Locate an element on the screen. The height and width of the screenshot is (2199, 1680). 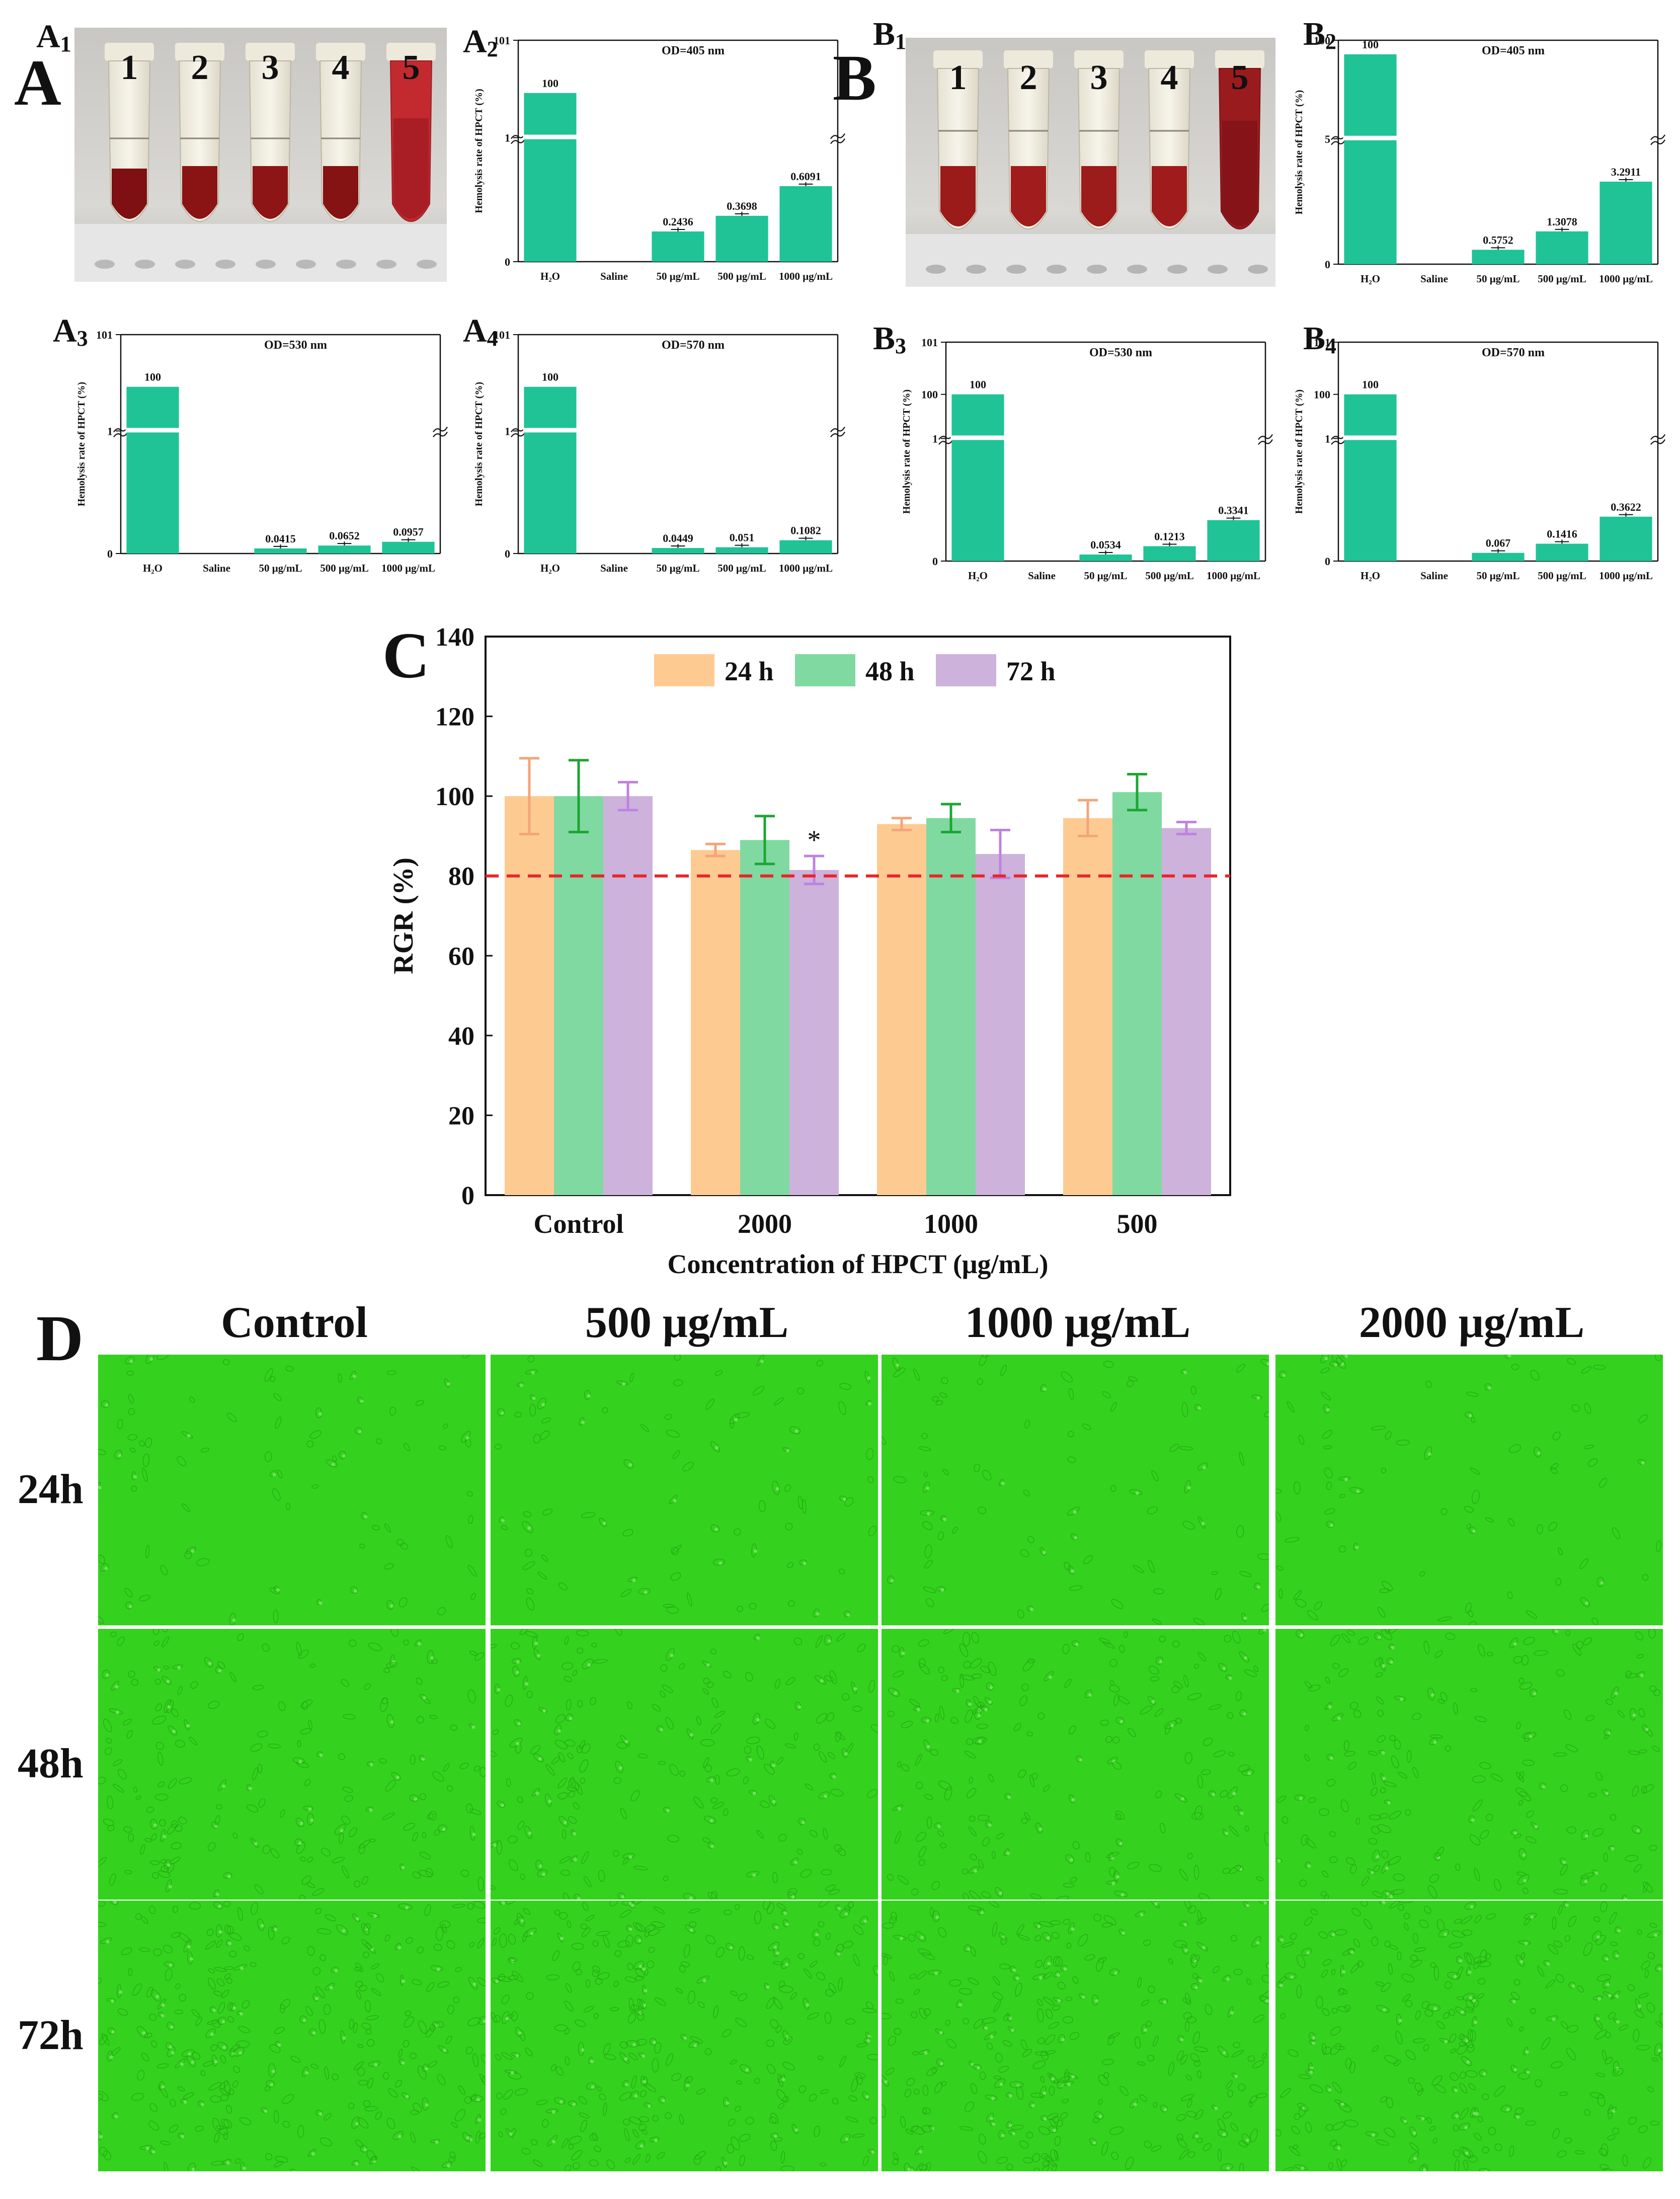
bar-value-label: 1.3078 is located at coordinates (1562, 222).